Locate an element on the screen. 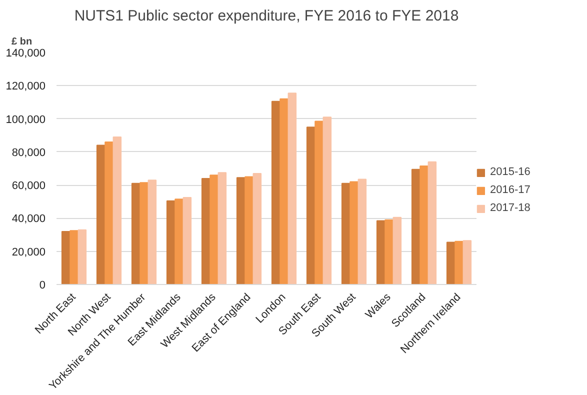 The image size is (587, 395). y-tick-label: 0 is located at coordinates (42, 286).